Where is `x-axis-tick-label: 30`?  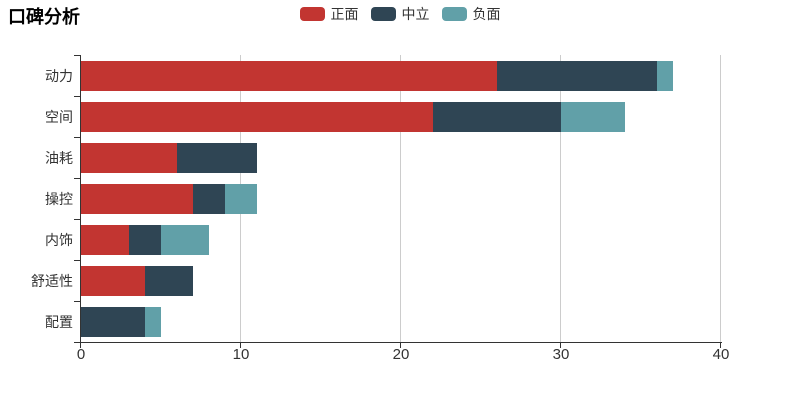
x-axis-tick-label: 30 is located at coordinates (561, 354).